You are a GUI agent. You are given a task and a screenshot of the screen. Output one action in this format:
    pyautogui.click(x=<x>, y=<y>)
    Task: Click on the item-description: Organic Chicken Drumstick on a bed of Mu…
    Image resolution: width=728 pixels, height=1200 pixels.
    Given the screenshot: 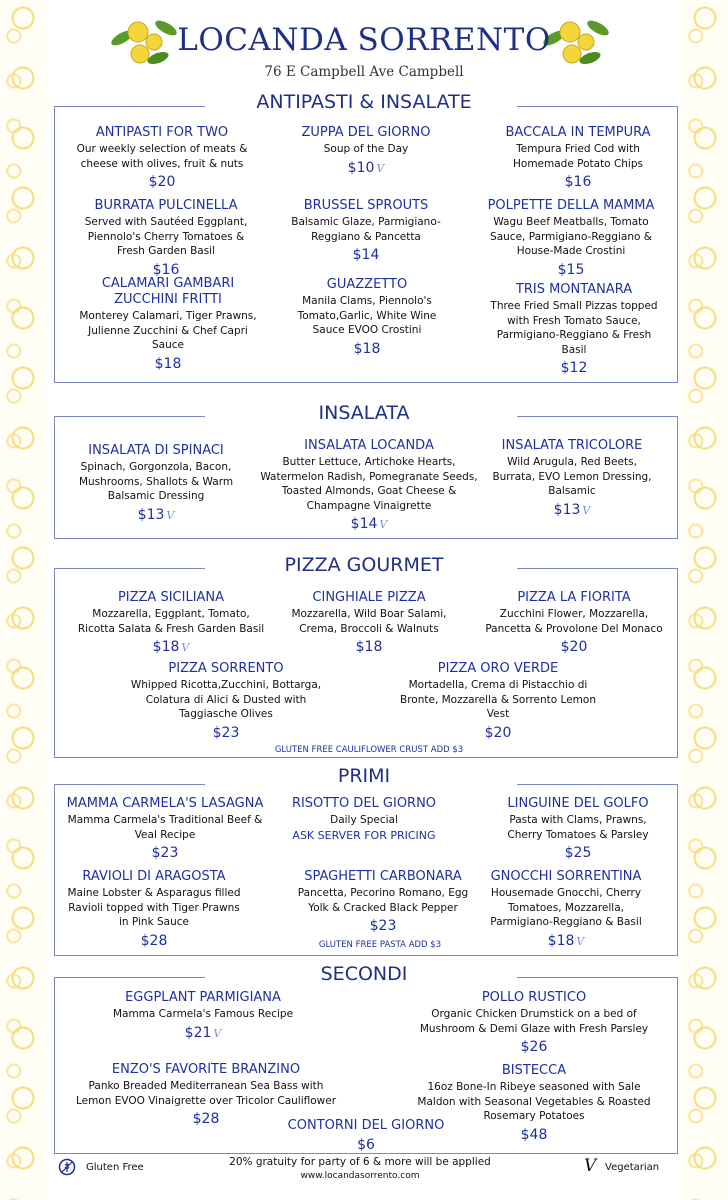 What is the action you would take?
    pyautogui.click(x=534, y=1021)
    